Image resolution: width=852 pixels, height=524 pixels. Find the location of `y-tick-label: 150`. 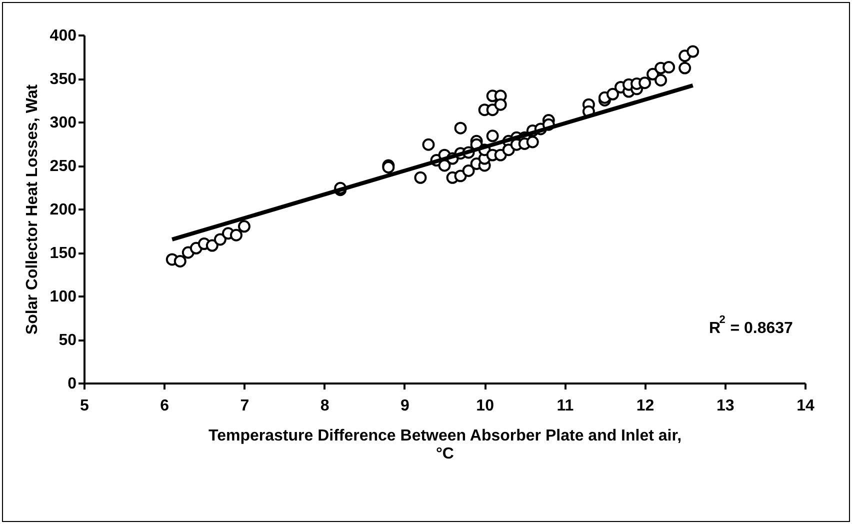

y-tick-label: 150 is located at coordinates (63, 253).